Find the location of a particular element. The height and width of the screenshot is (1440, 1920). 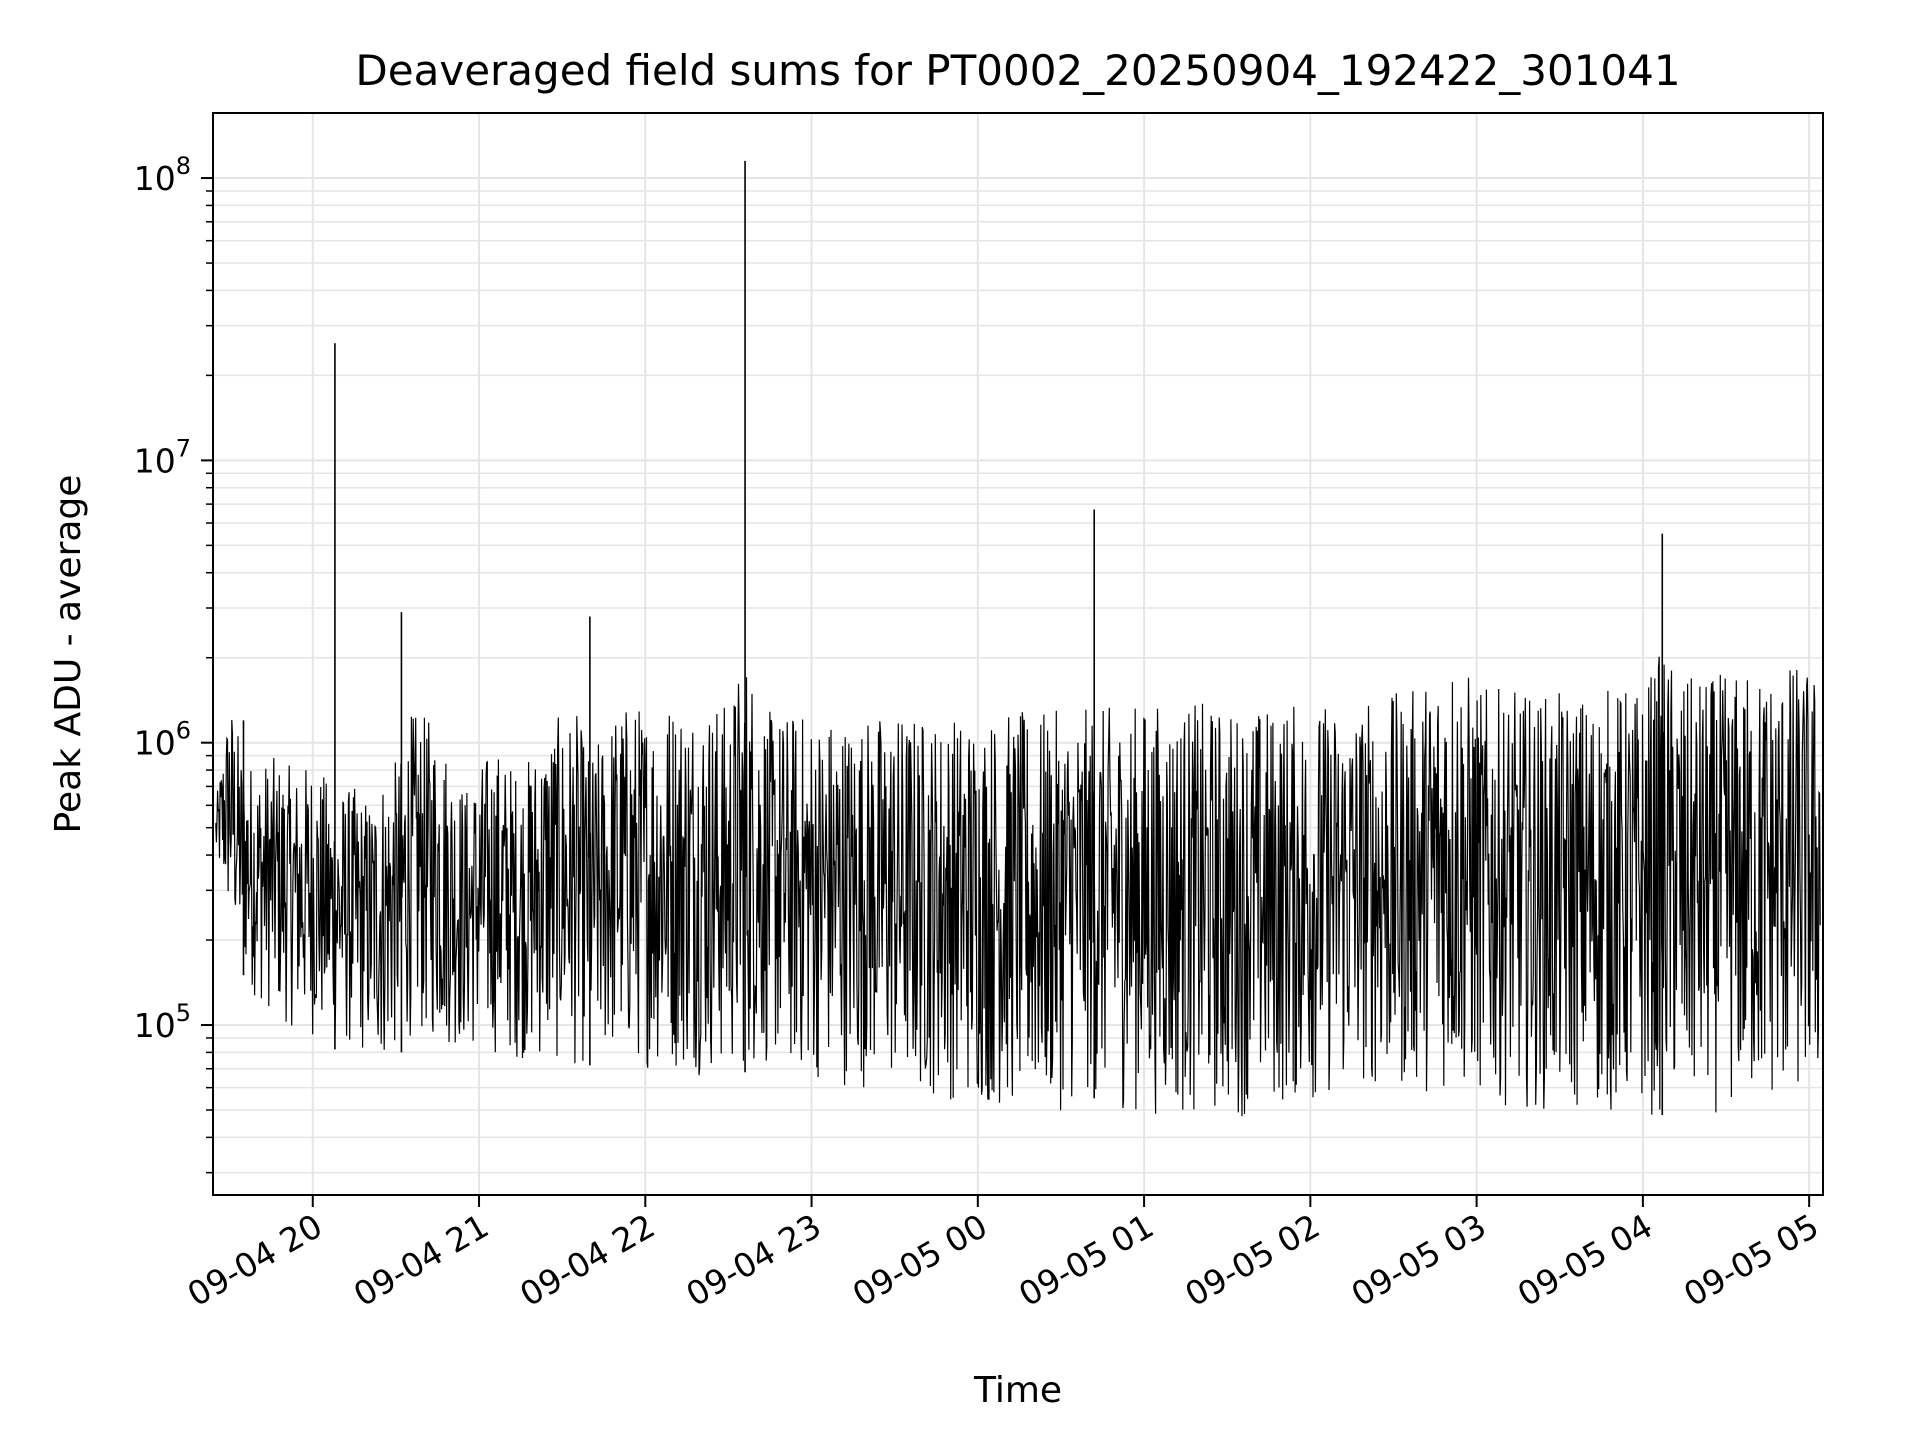

y-tick-label: 10⁶ is located at coordinates (162, 740).